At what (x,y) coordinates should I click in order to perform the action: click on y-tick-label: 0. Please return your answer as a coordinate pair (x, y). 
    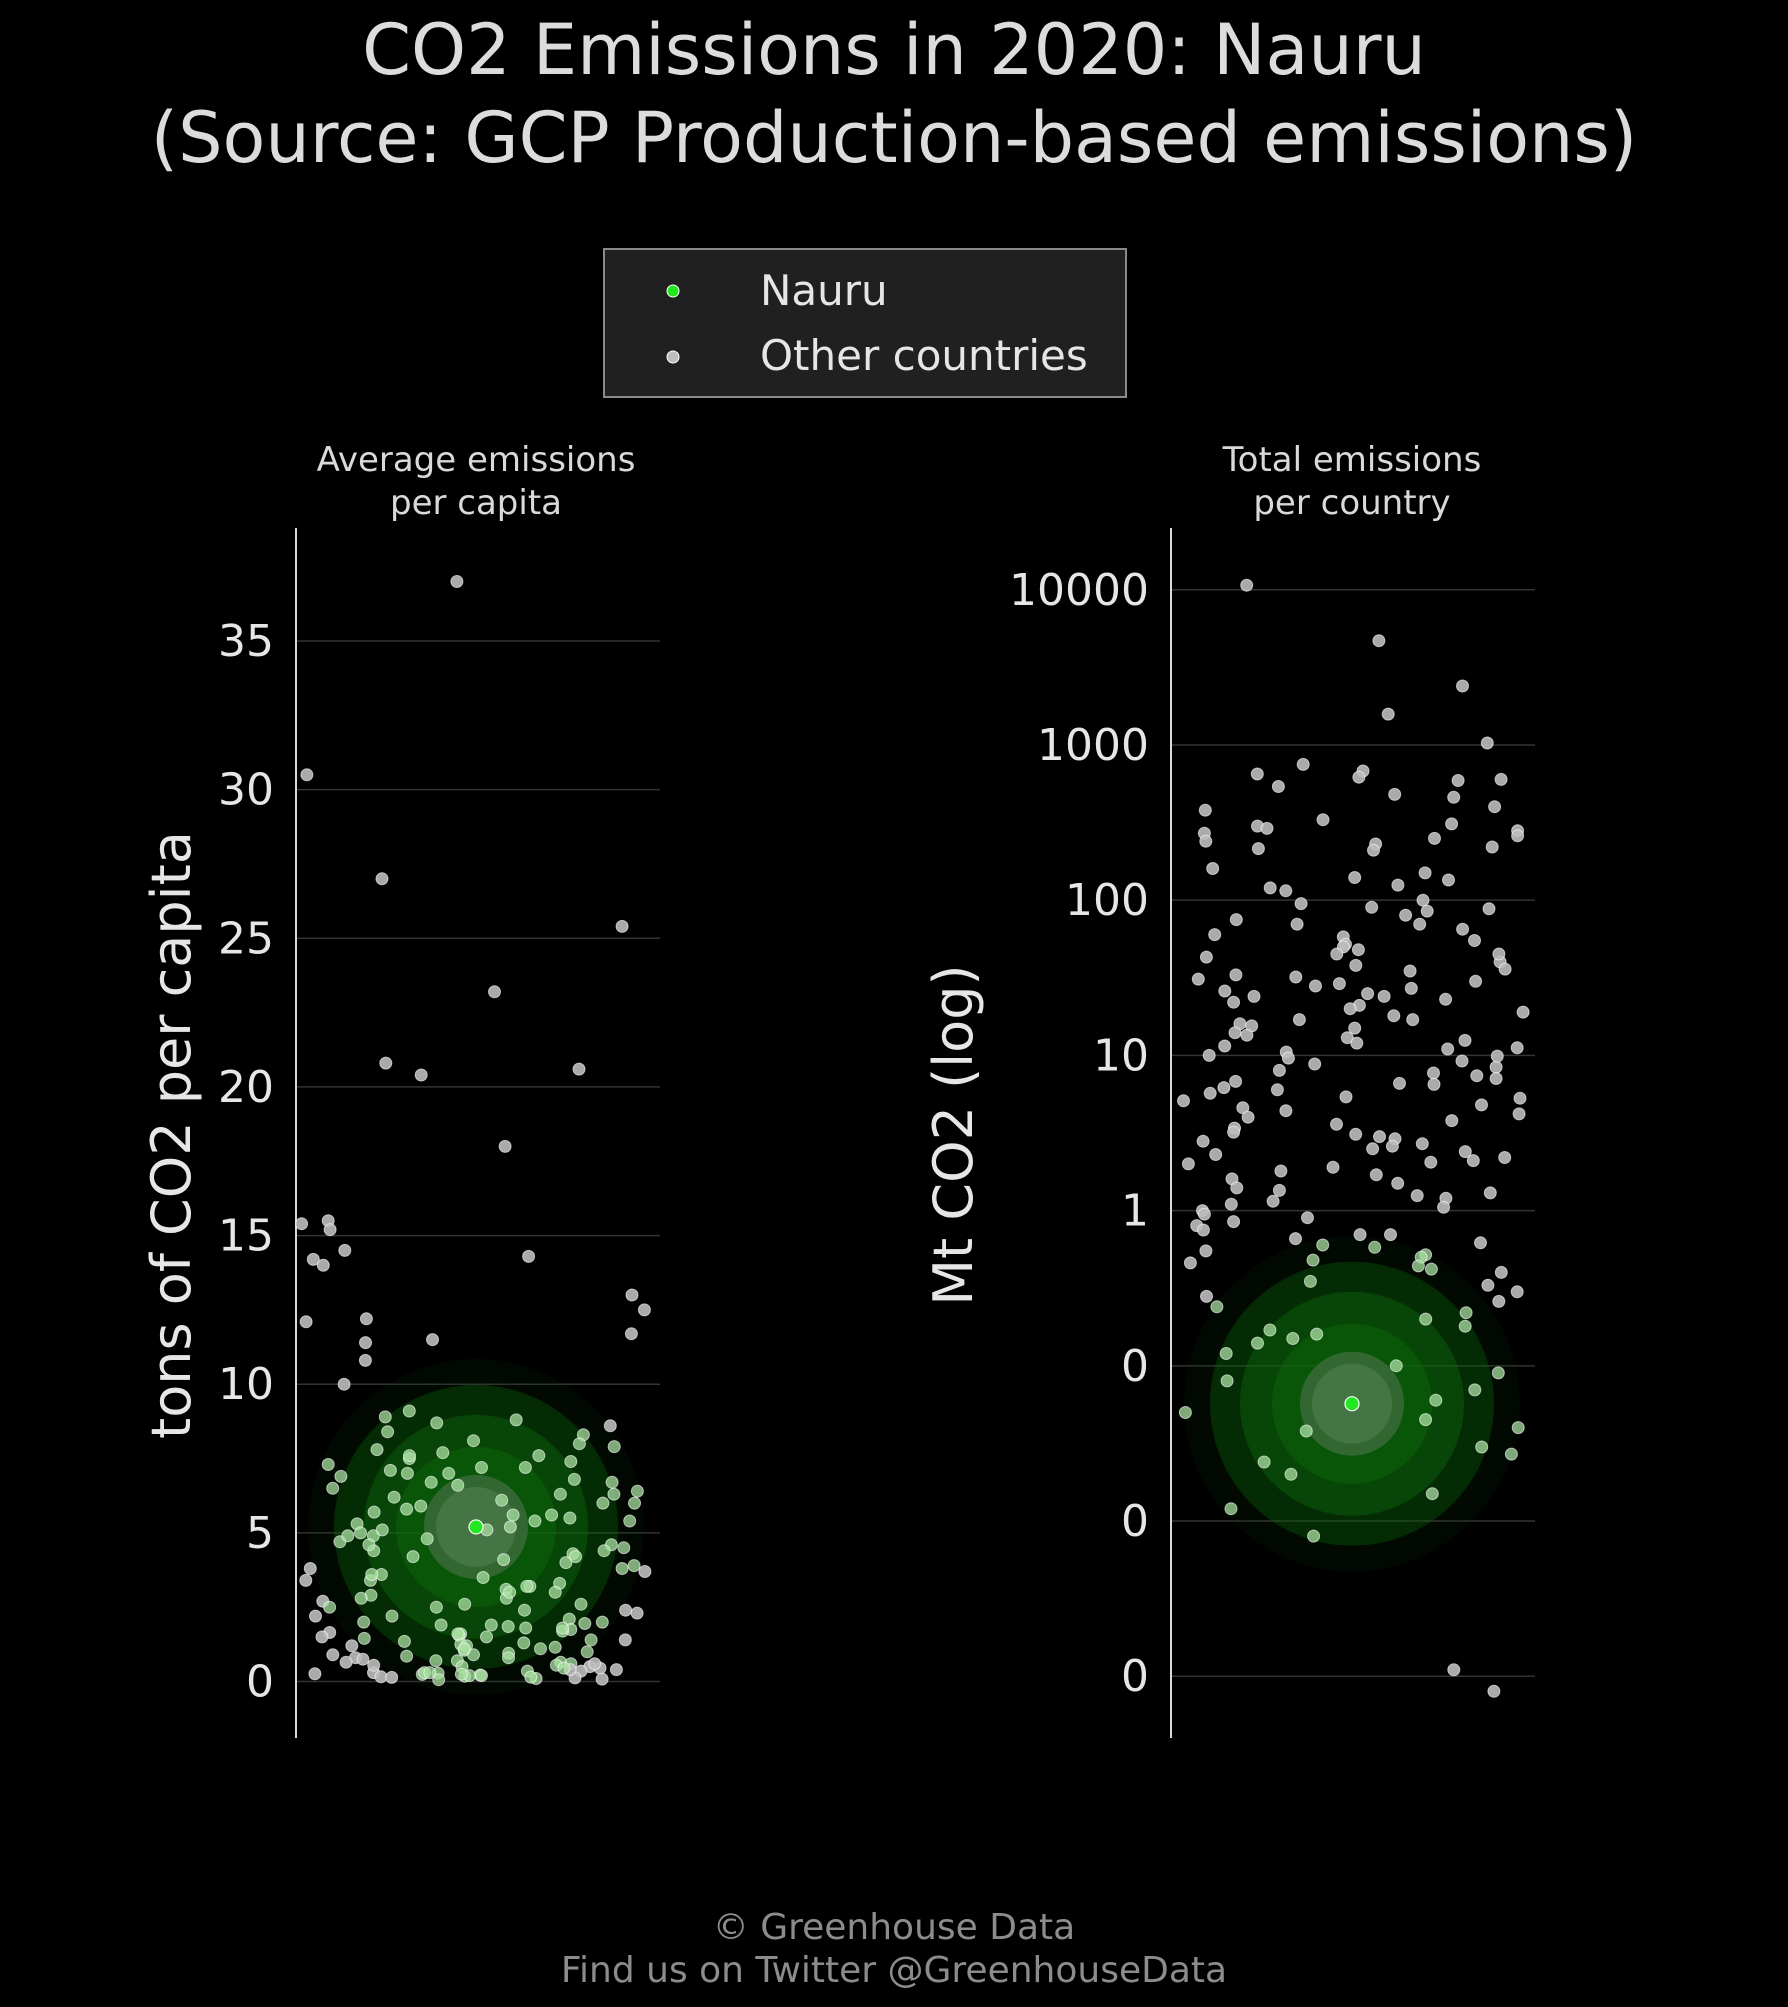
    Looking at the image, I should click on (1135, 1366).